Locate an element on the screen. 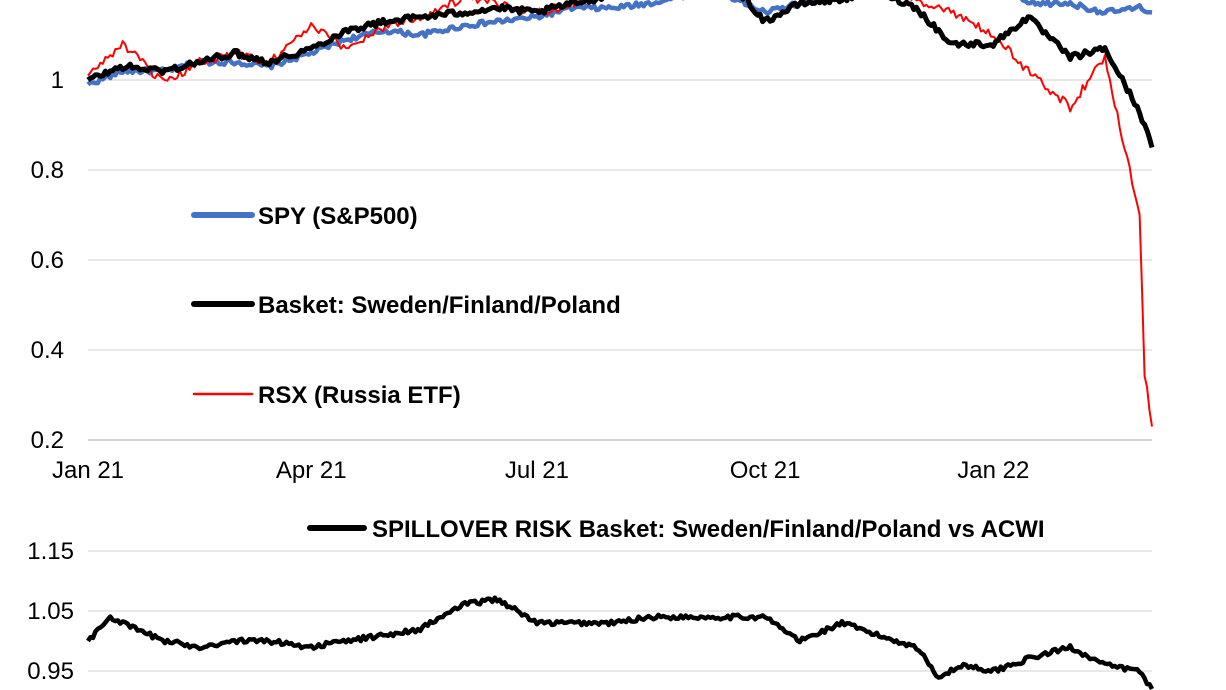 Image resolution: width=1226 pixels, height=690 pixels. top-x-tick-label: Jan 21 is located at coordinates (88, 470).